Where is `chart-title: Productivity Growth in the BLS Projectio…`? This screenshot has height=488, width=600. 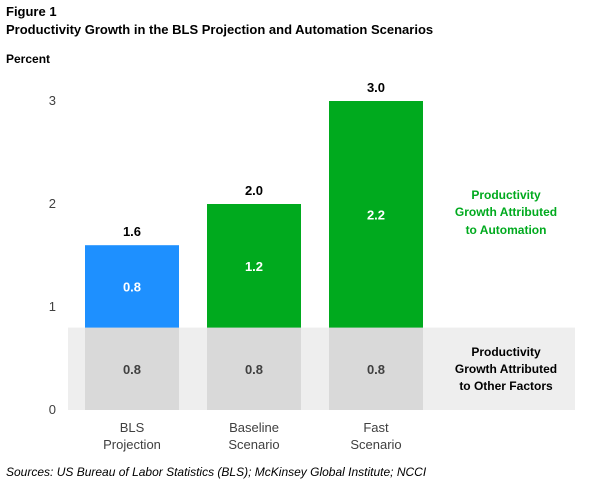 chart-title: Productivity Growth in the BLS Projectio… is located at coordinates (220, 29).